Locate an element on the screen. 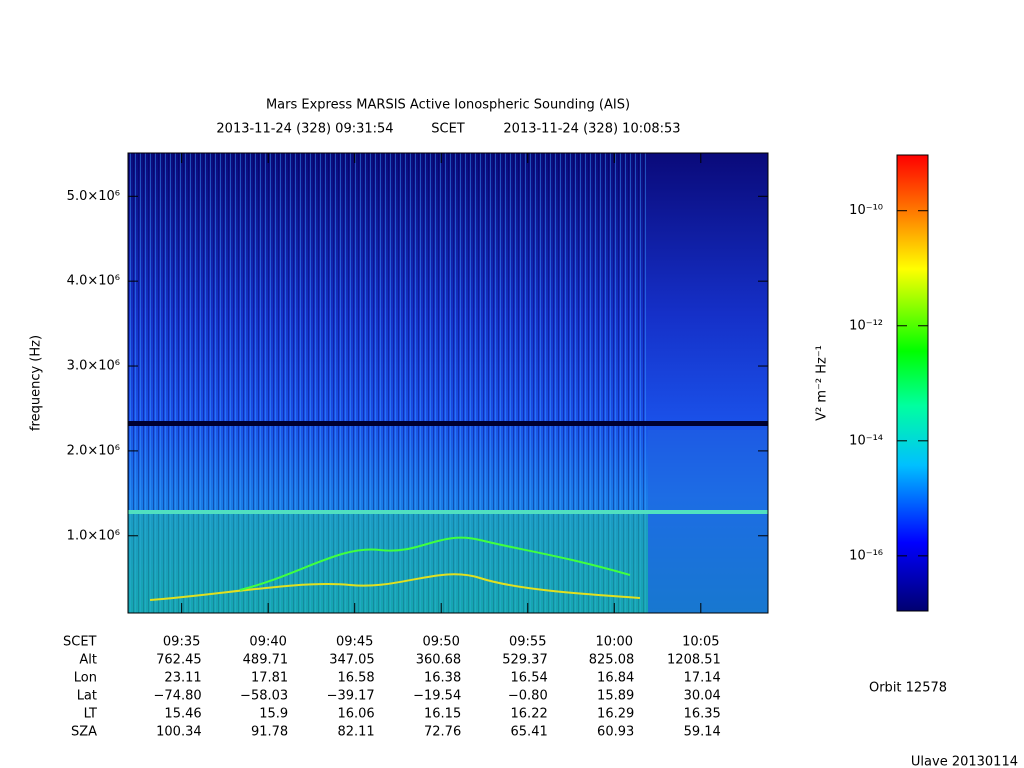  ephemeris-value: 16.35 is located at coordinates (702, 714).